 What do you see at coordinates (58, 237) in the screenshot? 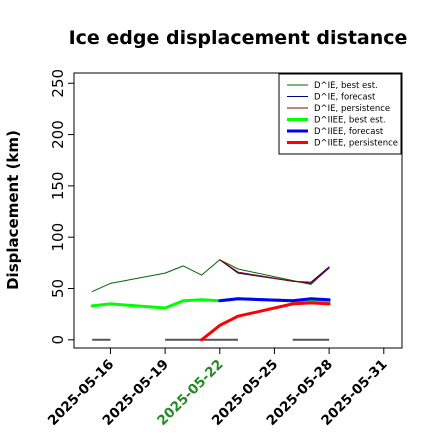
I see `y-tick-label-2: 100` at bounding box center [58, 237].